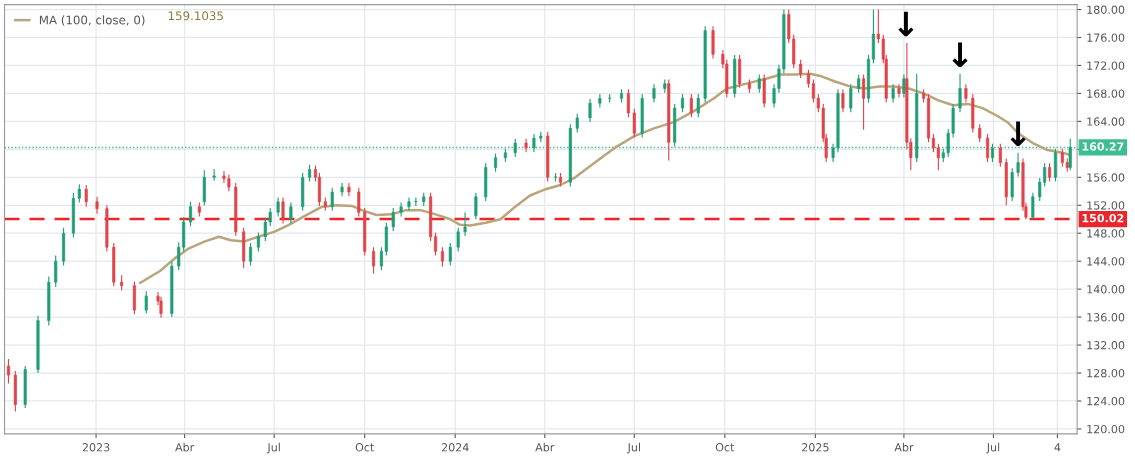 The height and width of the screenshot is (464, 1135). What do you see at coordinates (1106, 233) in the screenshot?
I see `y-tick-label: 148.00` at bounding box center [1106, 233].